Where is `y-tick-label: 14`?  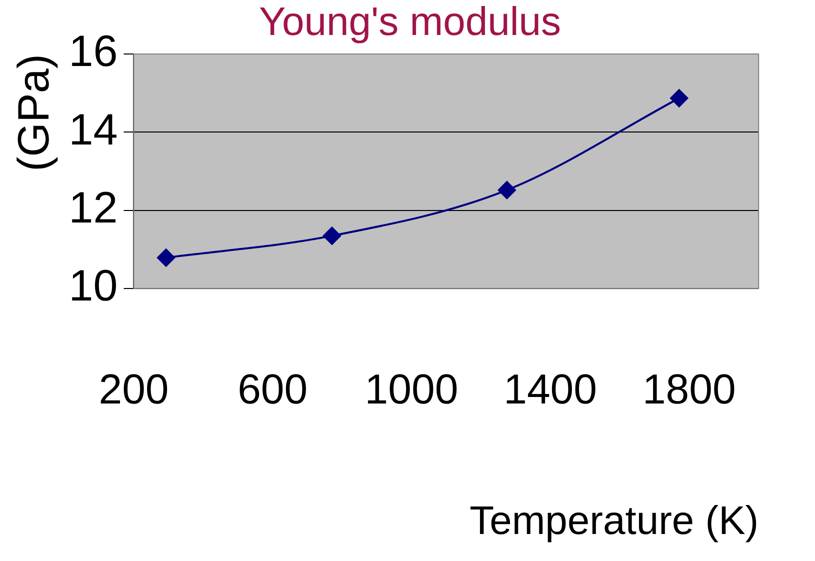
y-tick-label: 14 is located at coordinates (93, 129).